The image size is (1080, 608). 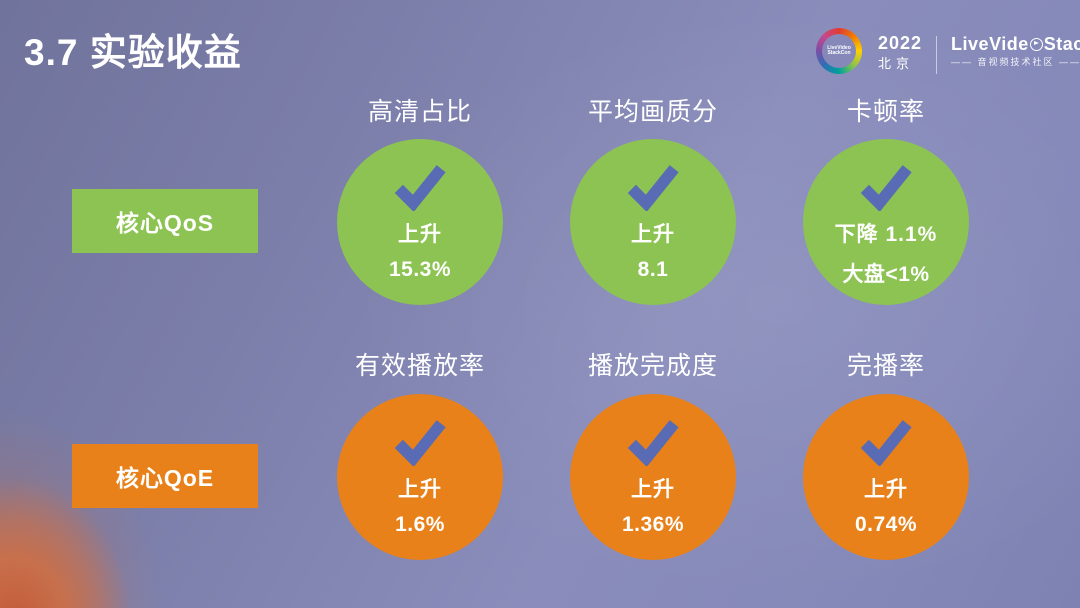 What do you see at coordinates (420, 269) in the screenshot?
I see `metric-value: 15.3%` at bounding box center [420, 269].